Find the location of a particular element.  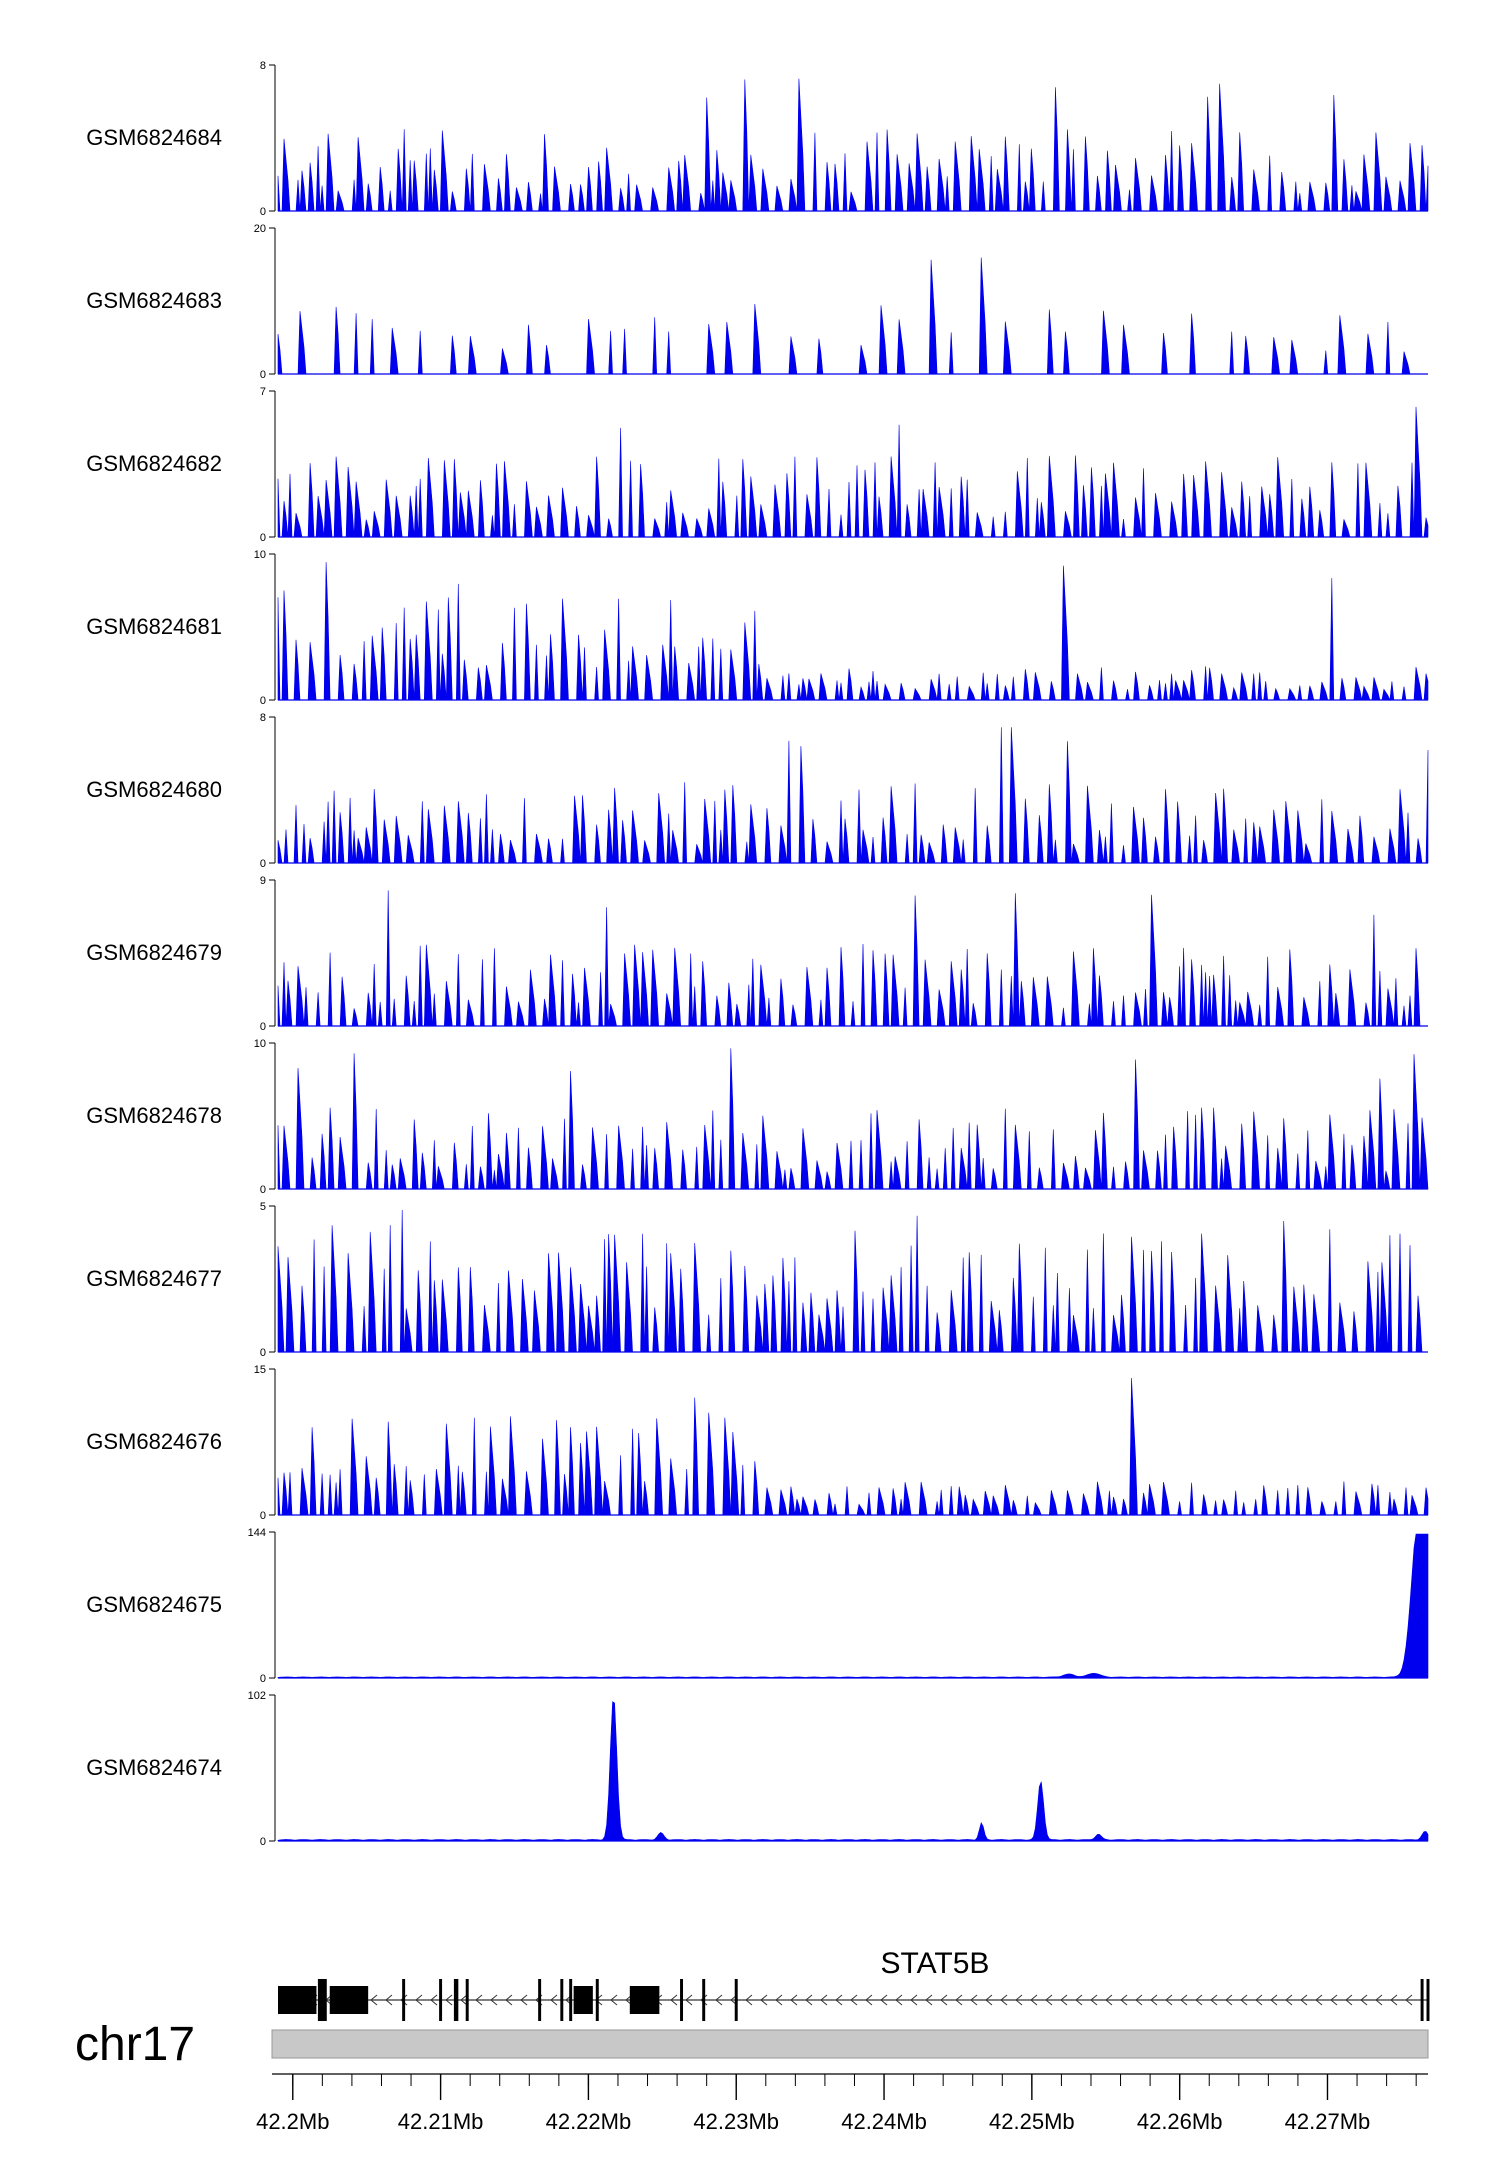

track-gsm6824682: GSM6824682 7 0 is located at coordinates (757, 465).